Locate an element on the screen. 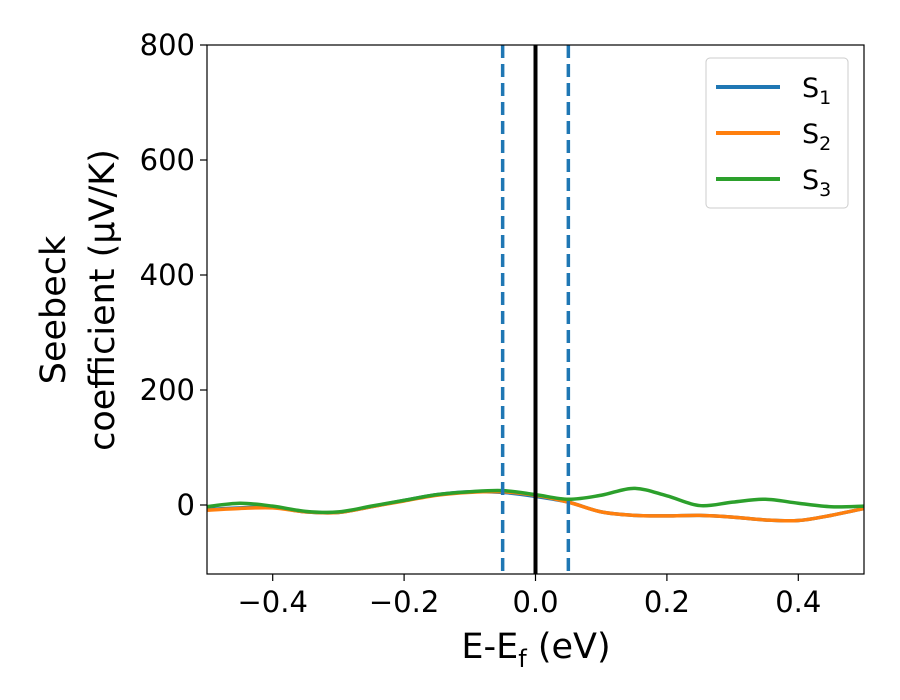  y-axis-label-line-1: Seebeck is located at coordinates (54, 309).